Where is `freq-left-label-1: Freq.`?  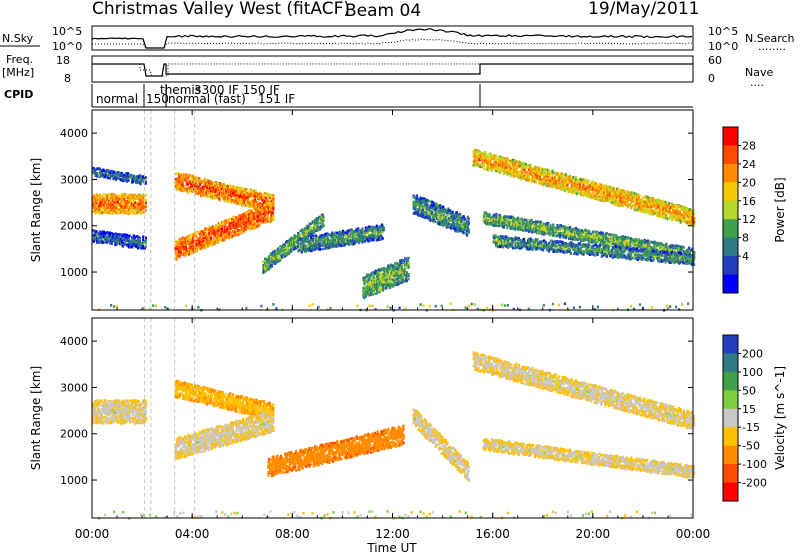
freq-left-label-1: Freq. is located at coordinates (19, 59).